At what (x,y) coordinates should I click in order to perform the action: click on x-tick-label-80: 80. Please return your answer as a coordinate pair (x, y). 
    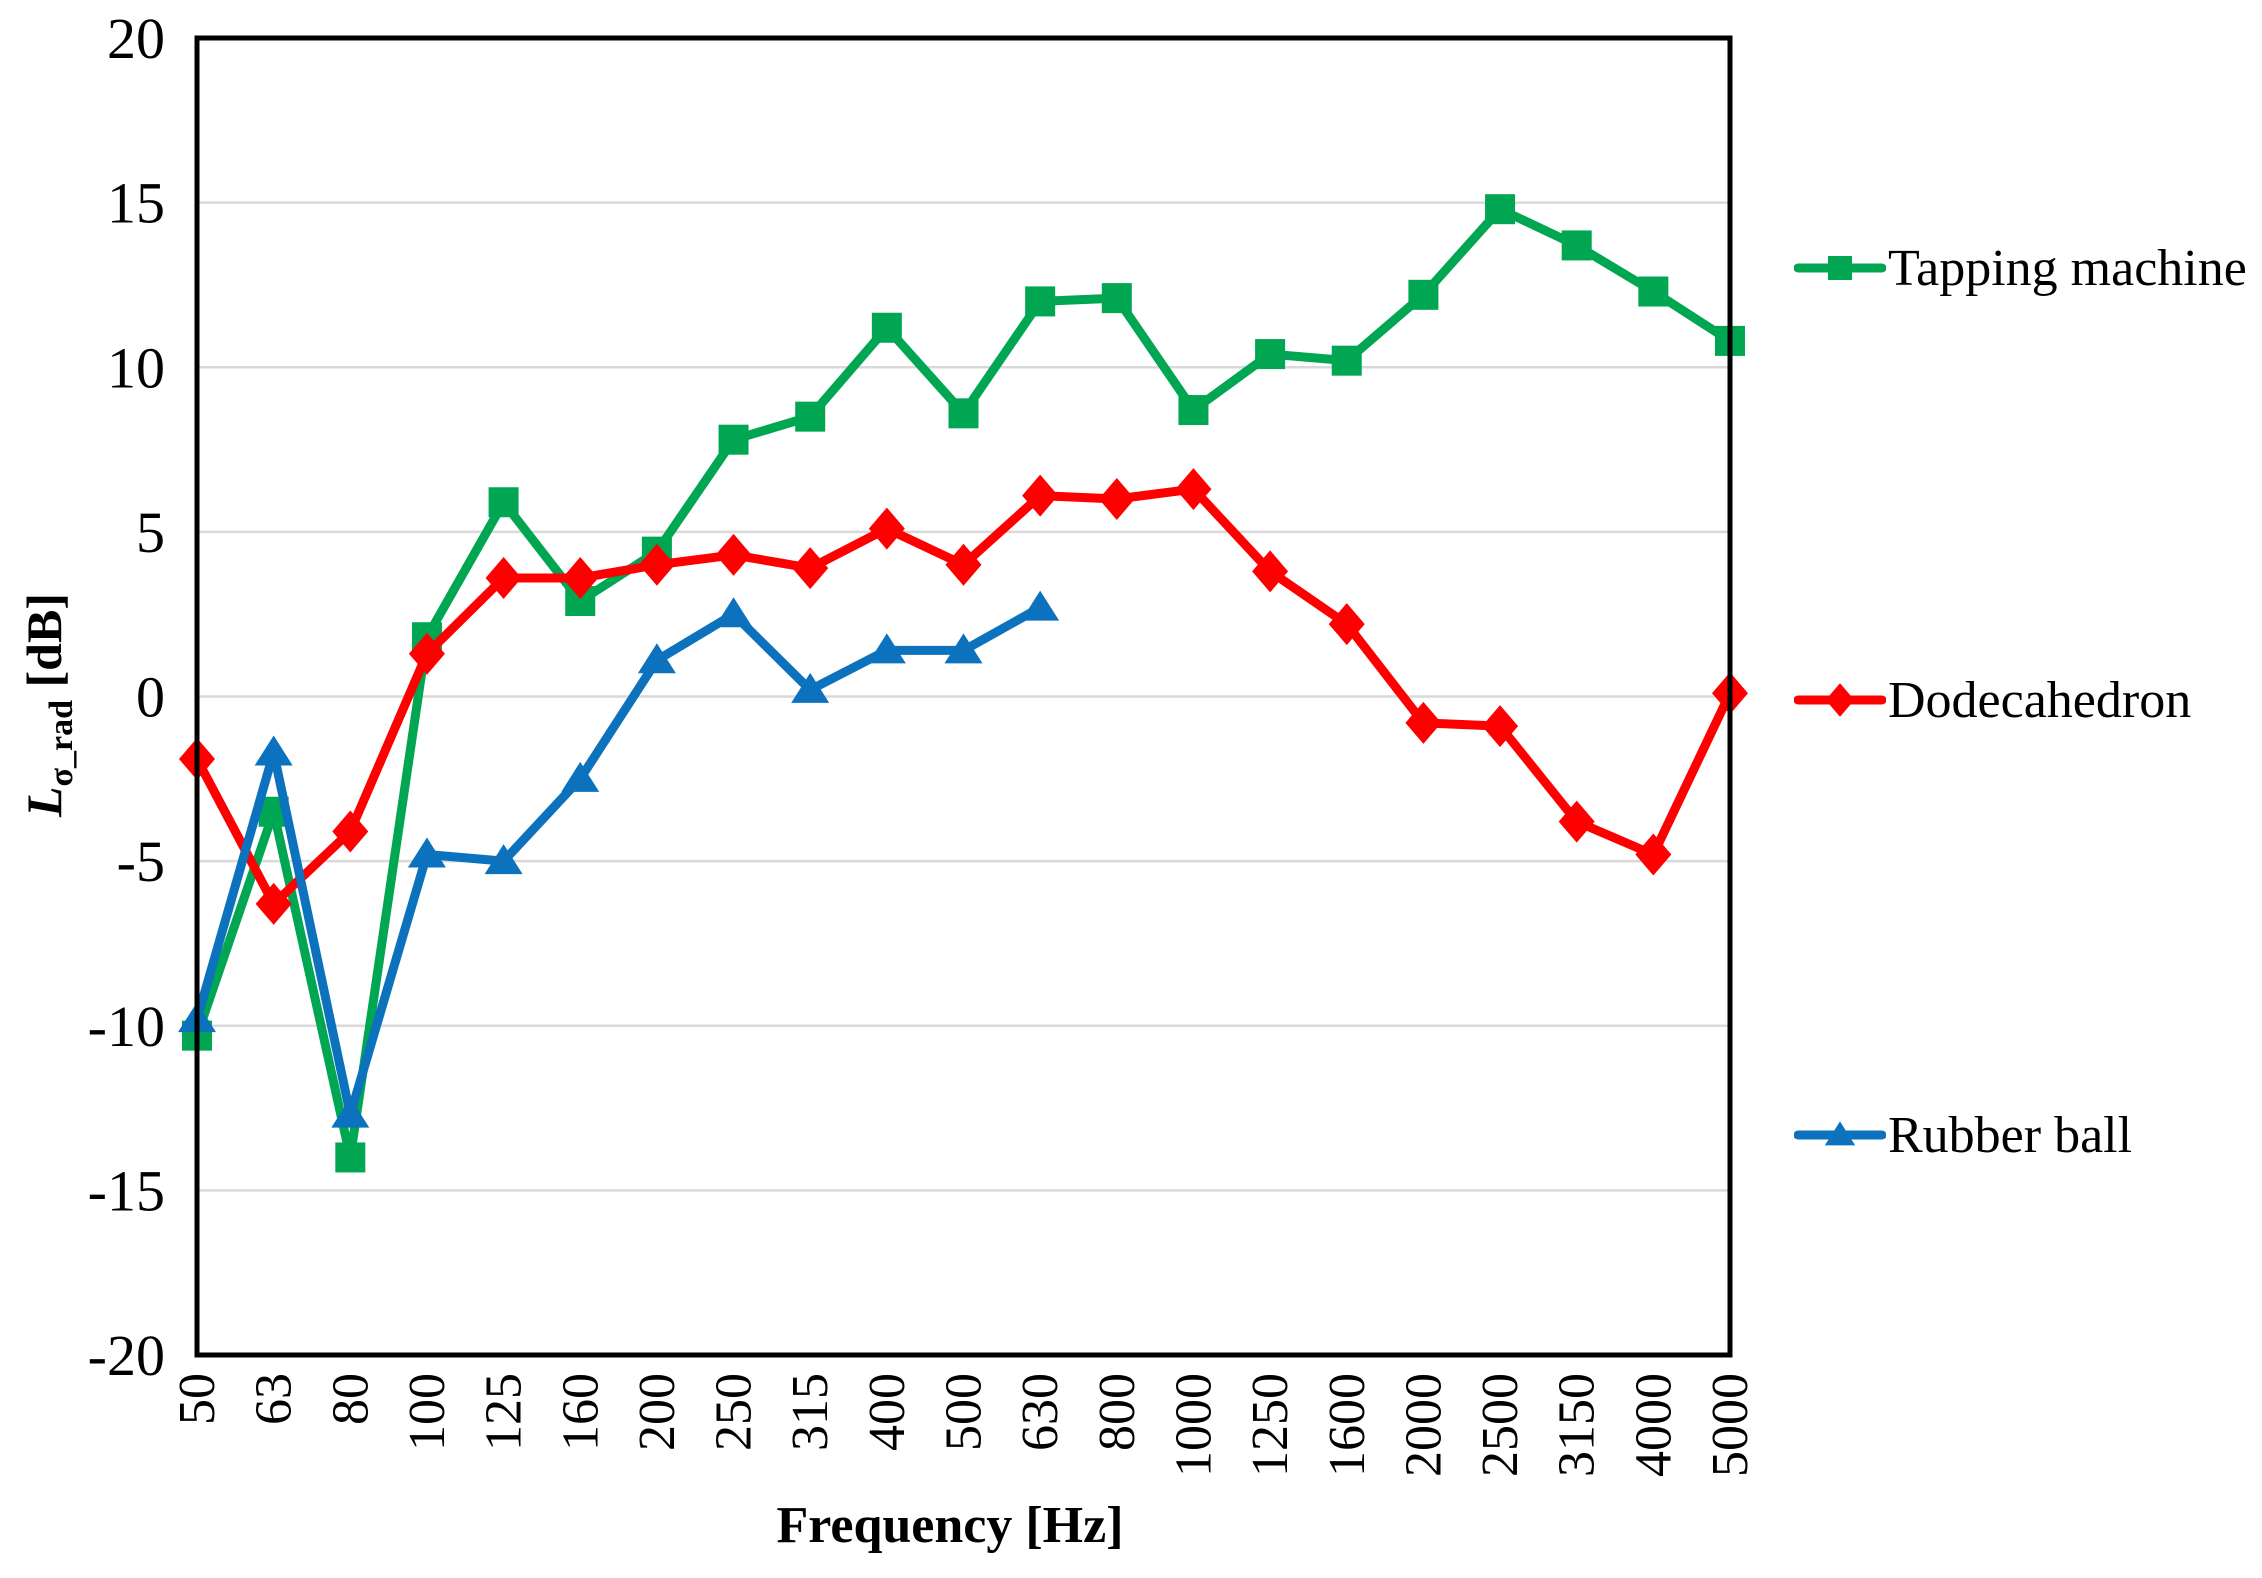
    Looking at the image, I should click on (350, 1399).